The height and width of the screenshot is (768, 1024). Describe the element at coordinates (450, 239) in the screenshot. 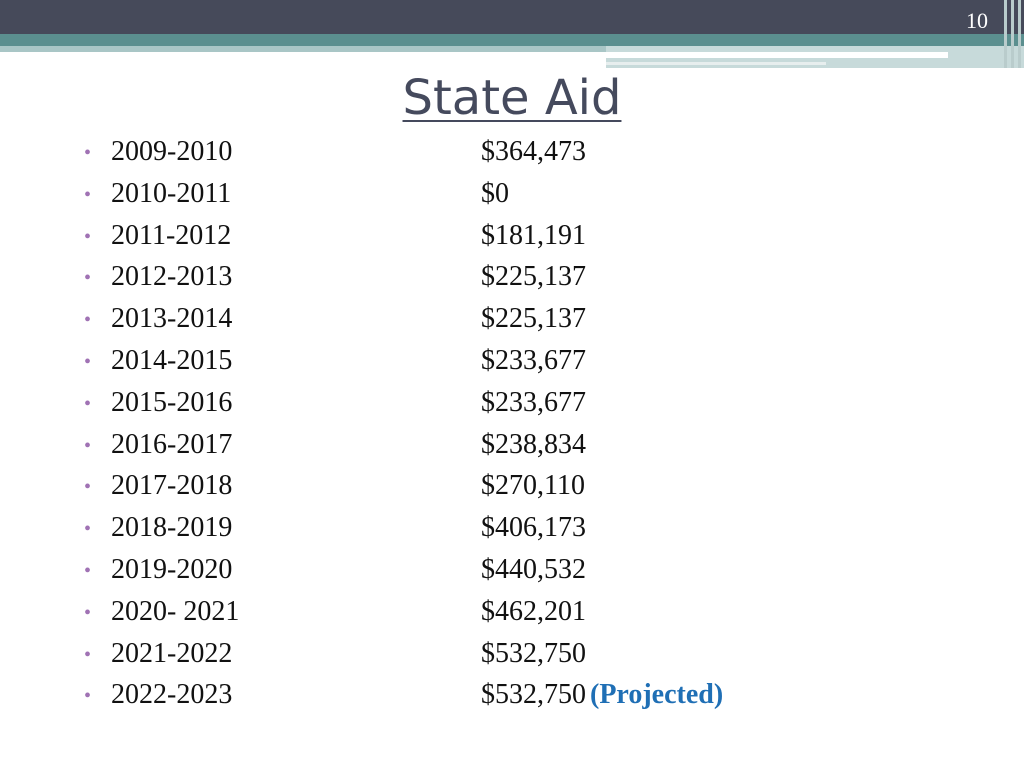

I see `list-item: • 2011-2012 $181,191` at that location.